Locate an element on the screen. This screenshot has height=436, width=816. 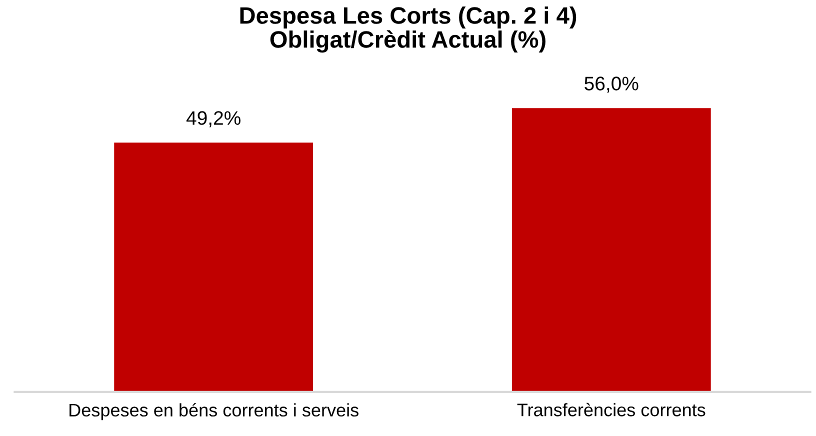
chart-title: Despesa Les Corts (Cap. 2 i 4) Obligat/Crèdit Actual (%) is located at coordinates (408, 29).